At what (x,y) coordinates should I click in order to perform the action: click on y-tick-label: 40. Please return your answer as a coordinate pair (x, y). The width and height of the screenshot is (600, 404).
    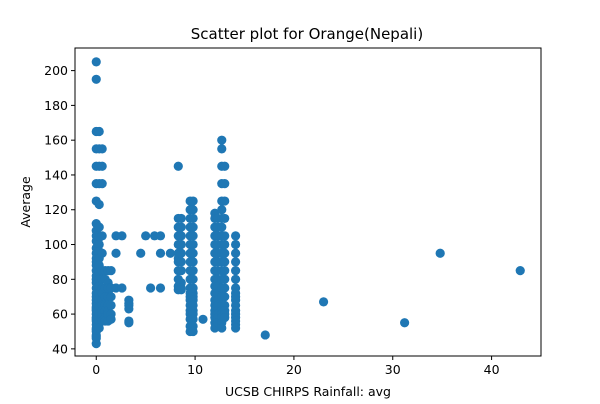
    Looking at the image, I should click on (60, 348).